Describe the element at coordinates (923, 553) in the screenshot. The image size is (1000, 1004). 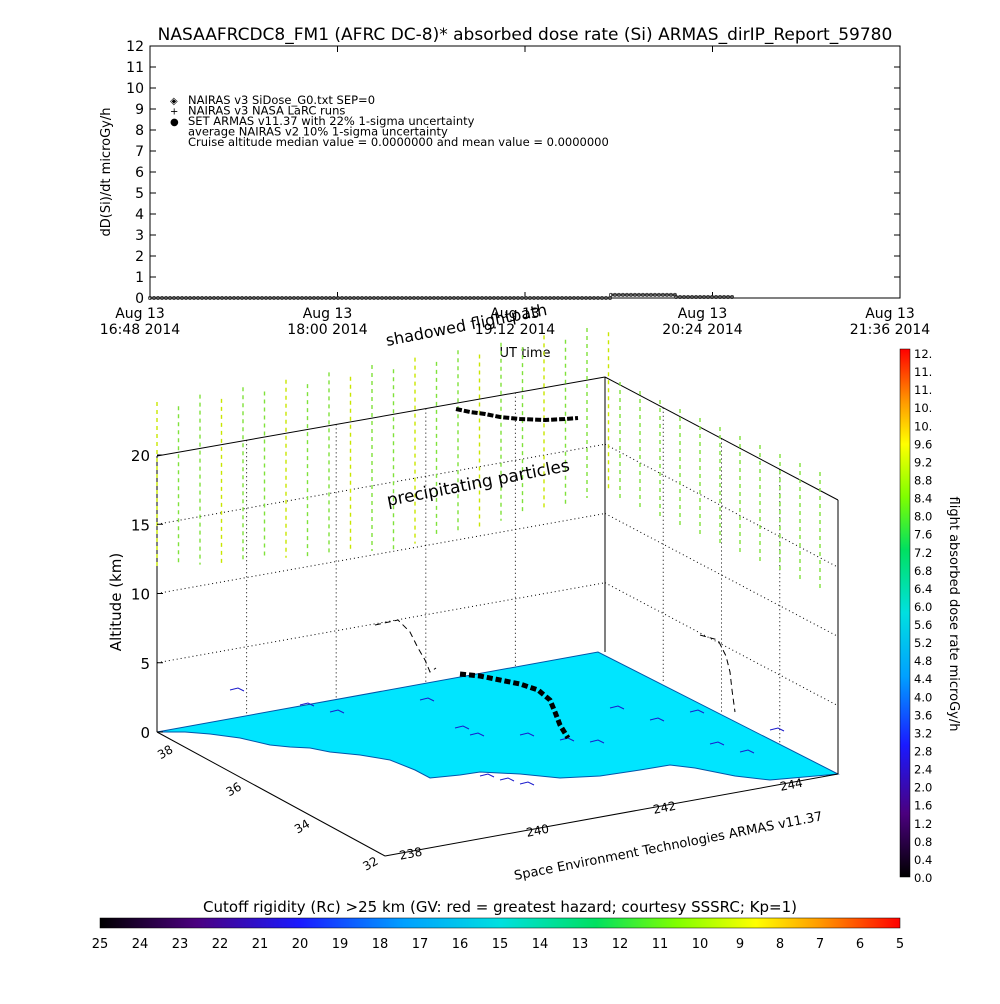
I see `dose-rate-tick-label: 7.2` at that location.